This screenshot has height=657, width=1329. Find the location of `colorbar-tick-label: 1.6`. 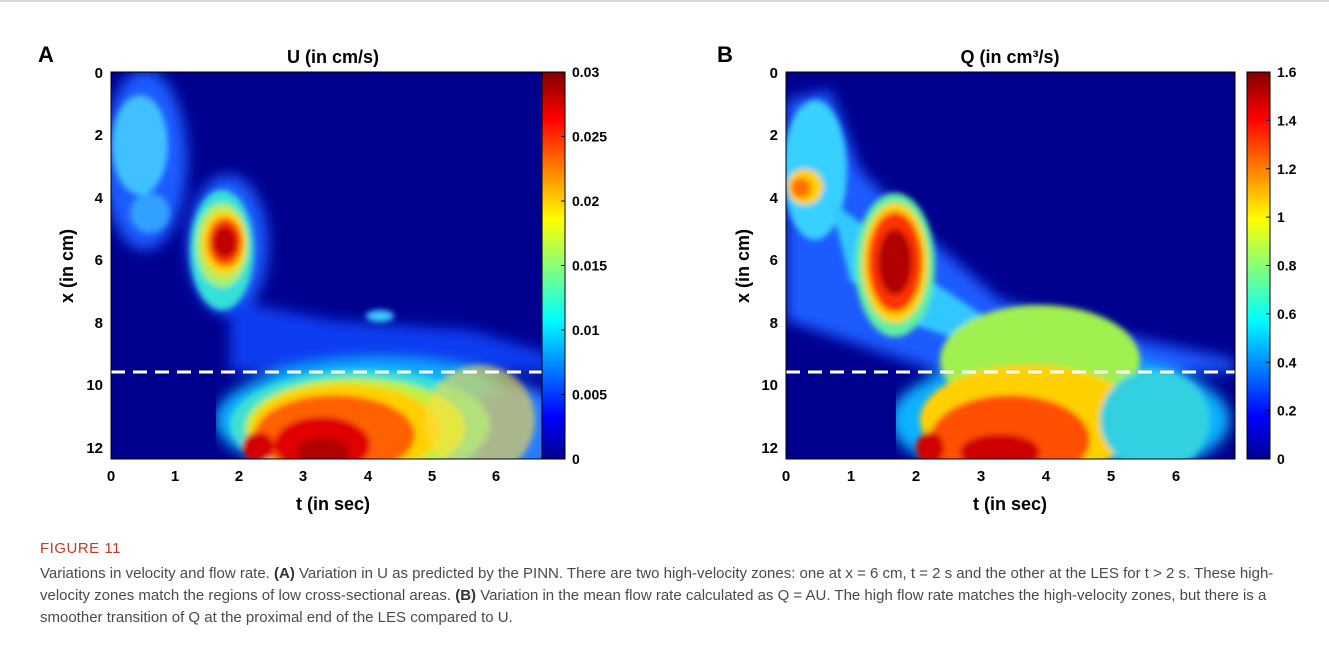

colorbar-tick-label: 1.6 is located at coordinates (1287, 72).